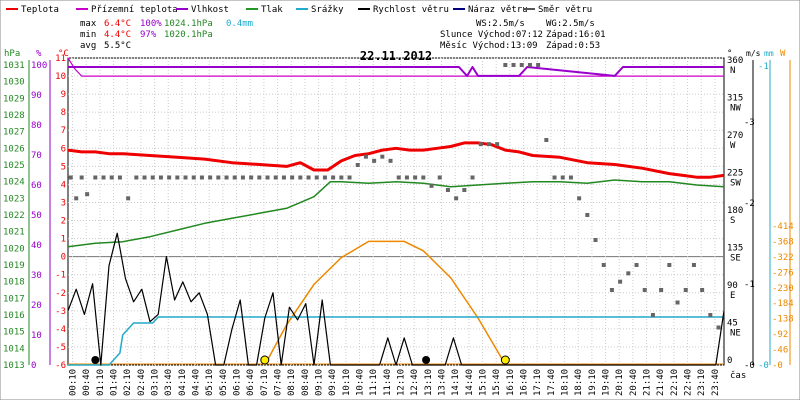 Image resolution: width=800 pixels, height=400 pixels. Describe the element at coordinates (732, 296) in the screenshot. I see `axis-dir-compass: E` at that location.